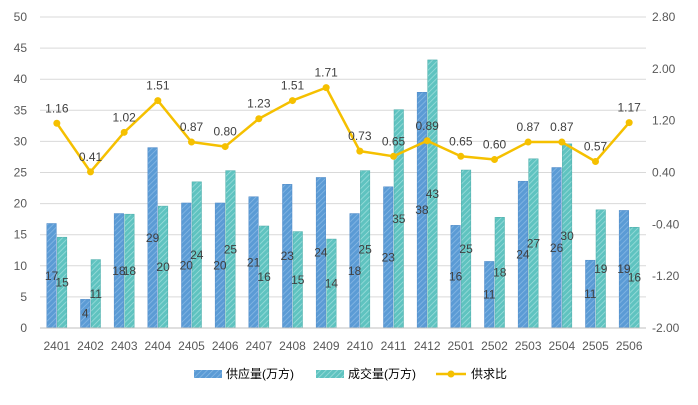  What do you see at coordinates (664, 173) in the screenshot?
I see `y-right-tick-label: 0.40` at bounding box center [664, 173].